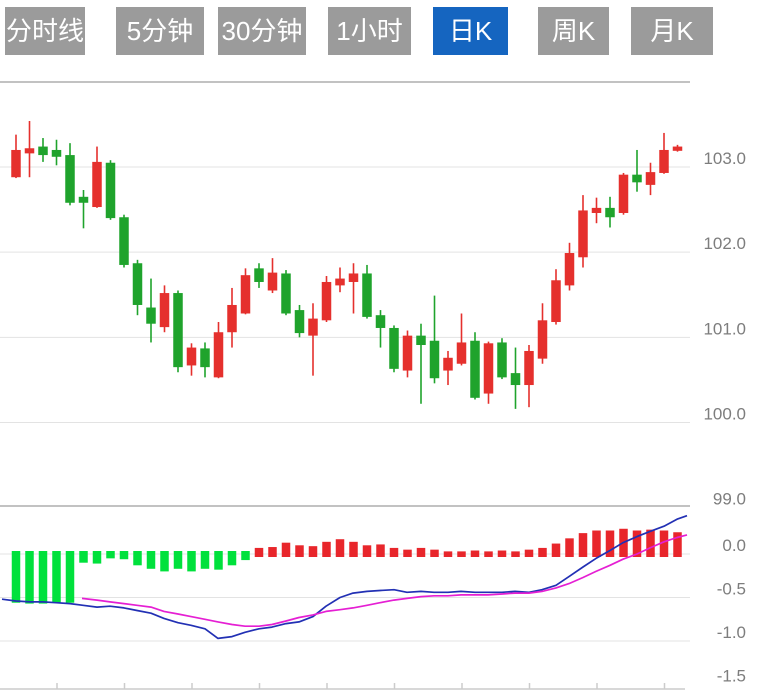  Describe the element at coordinates (724, 414) in the screenshot. I see `price-axis-label: 100.0` at that location.